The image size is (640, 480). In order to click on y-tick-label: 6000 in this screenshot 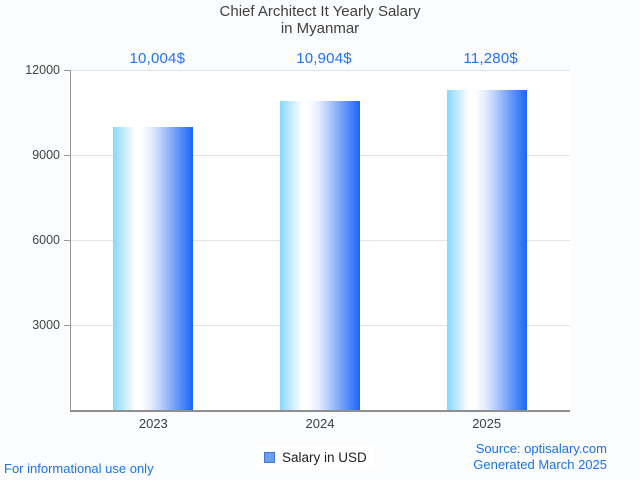, I will do `click(46, 240)`.